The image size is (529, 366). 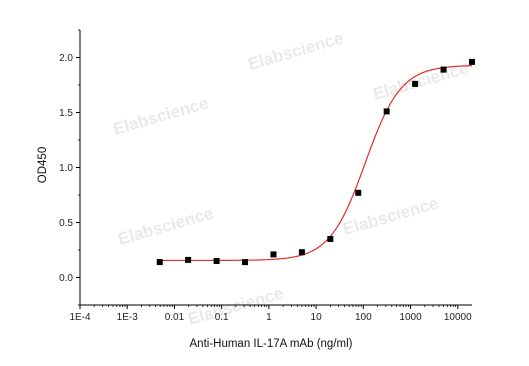 I want to click on x-tick-label: 1000, so click(x=410, y=317).